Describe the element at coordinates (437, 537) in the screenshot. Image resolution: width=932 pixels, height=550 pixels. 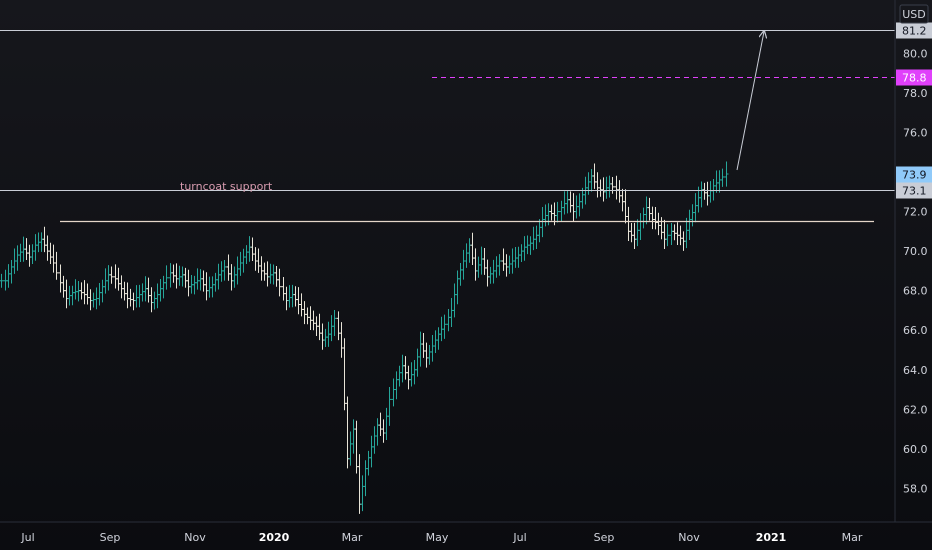
I see `x-tick-label: May` at that location.